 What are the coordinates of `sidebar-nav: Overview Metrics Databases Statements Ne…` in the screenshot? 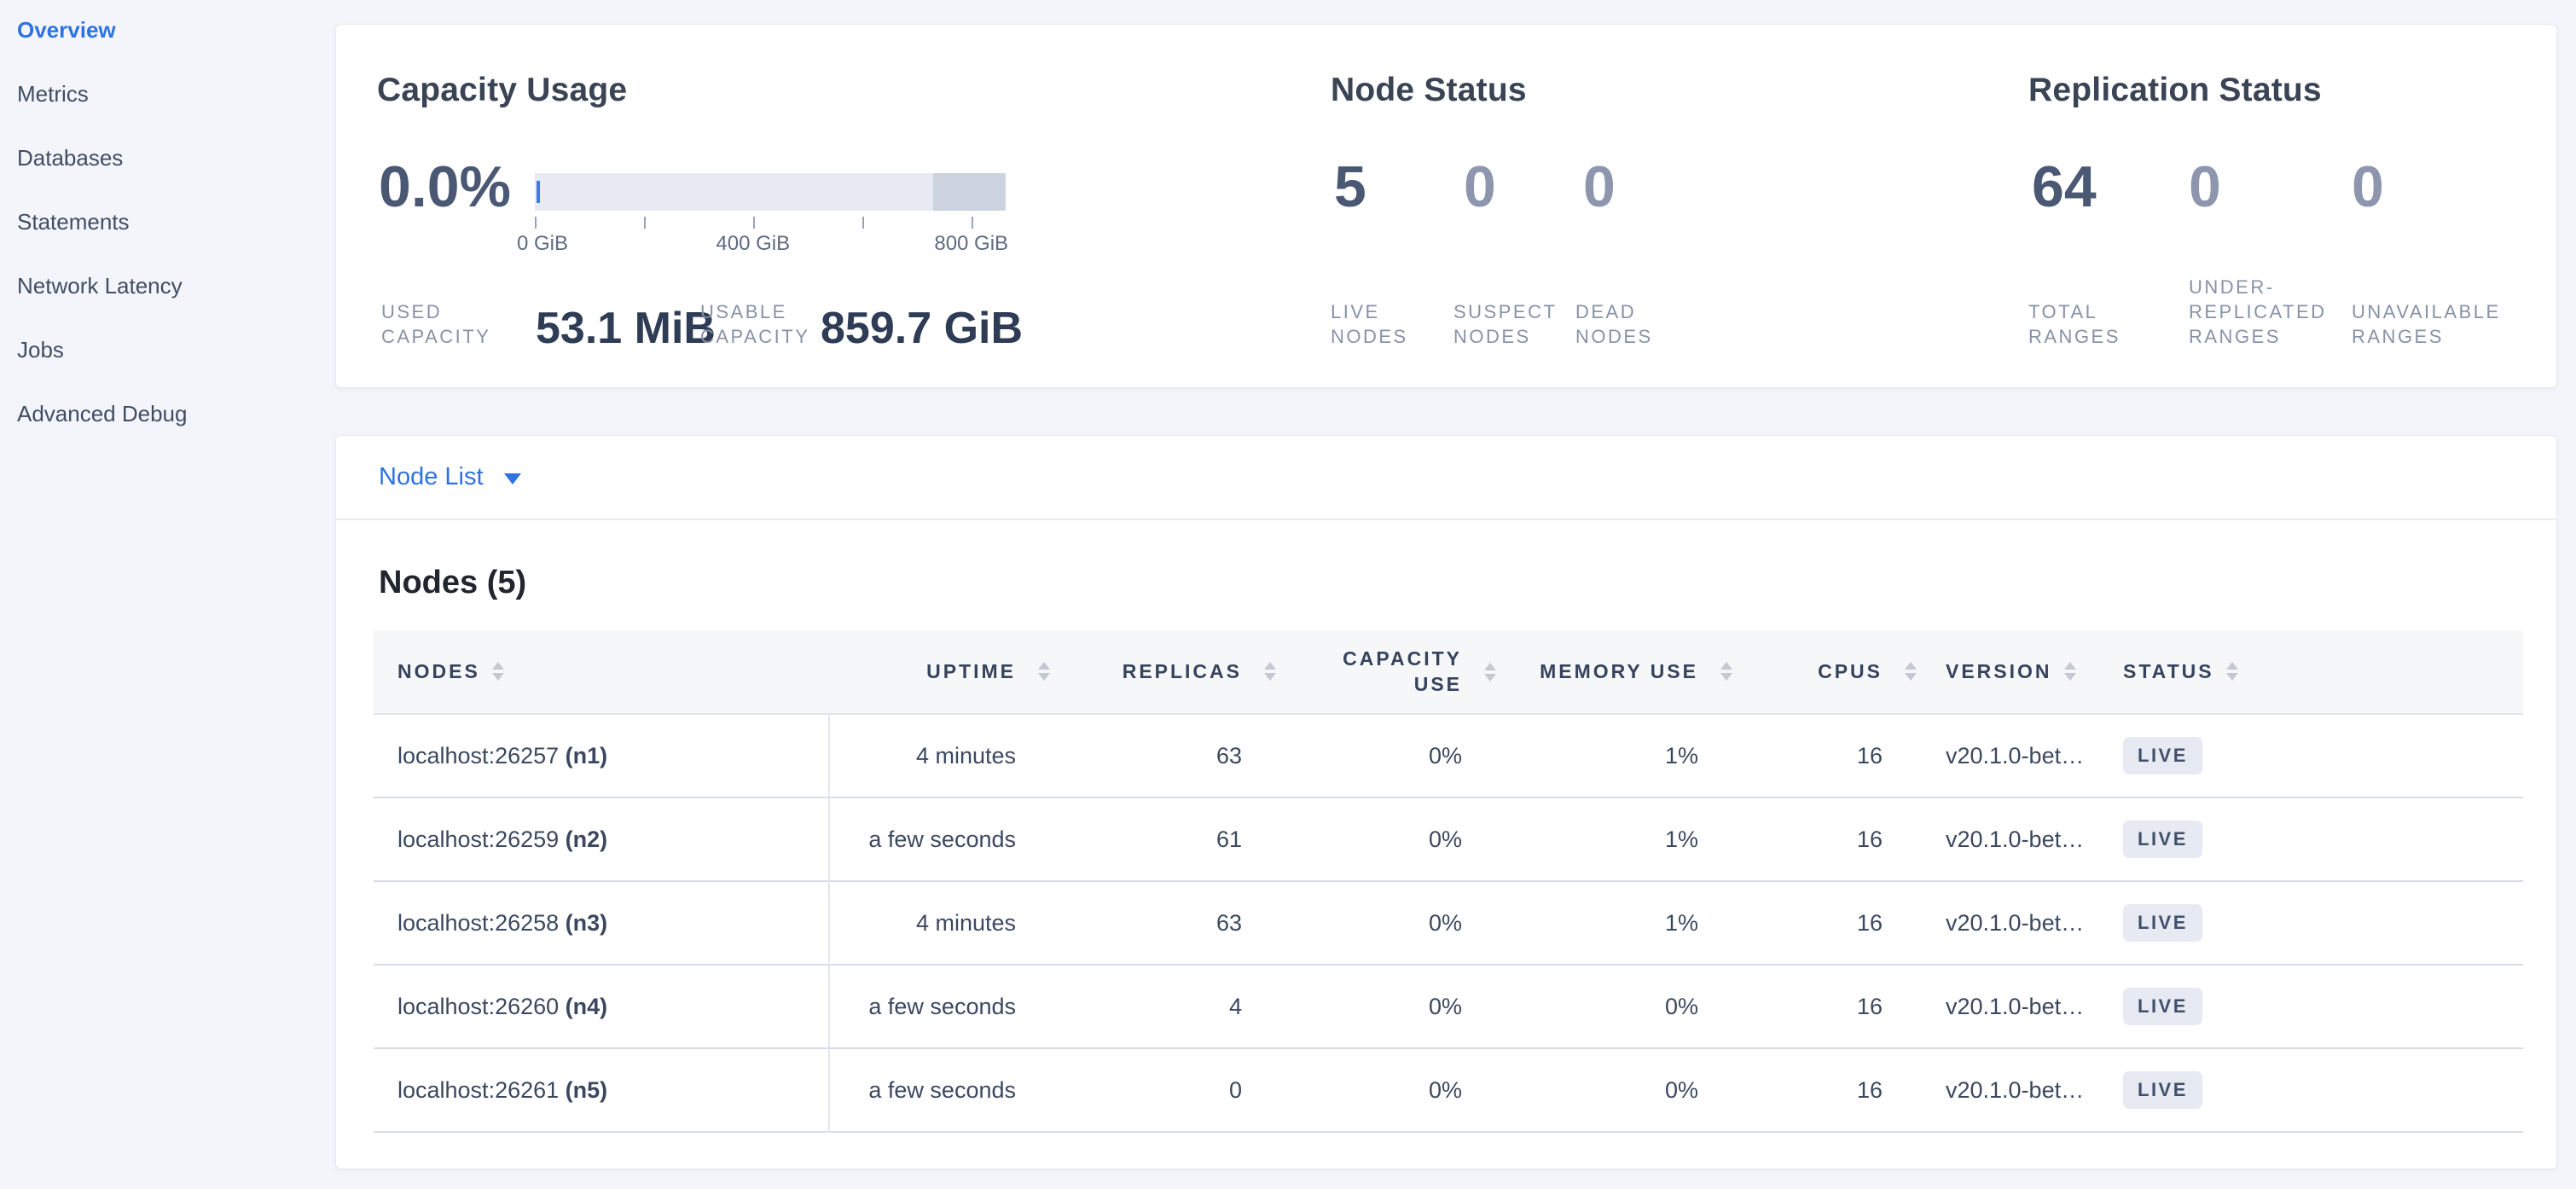 It's located at (176, 221).